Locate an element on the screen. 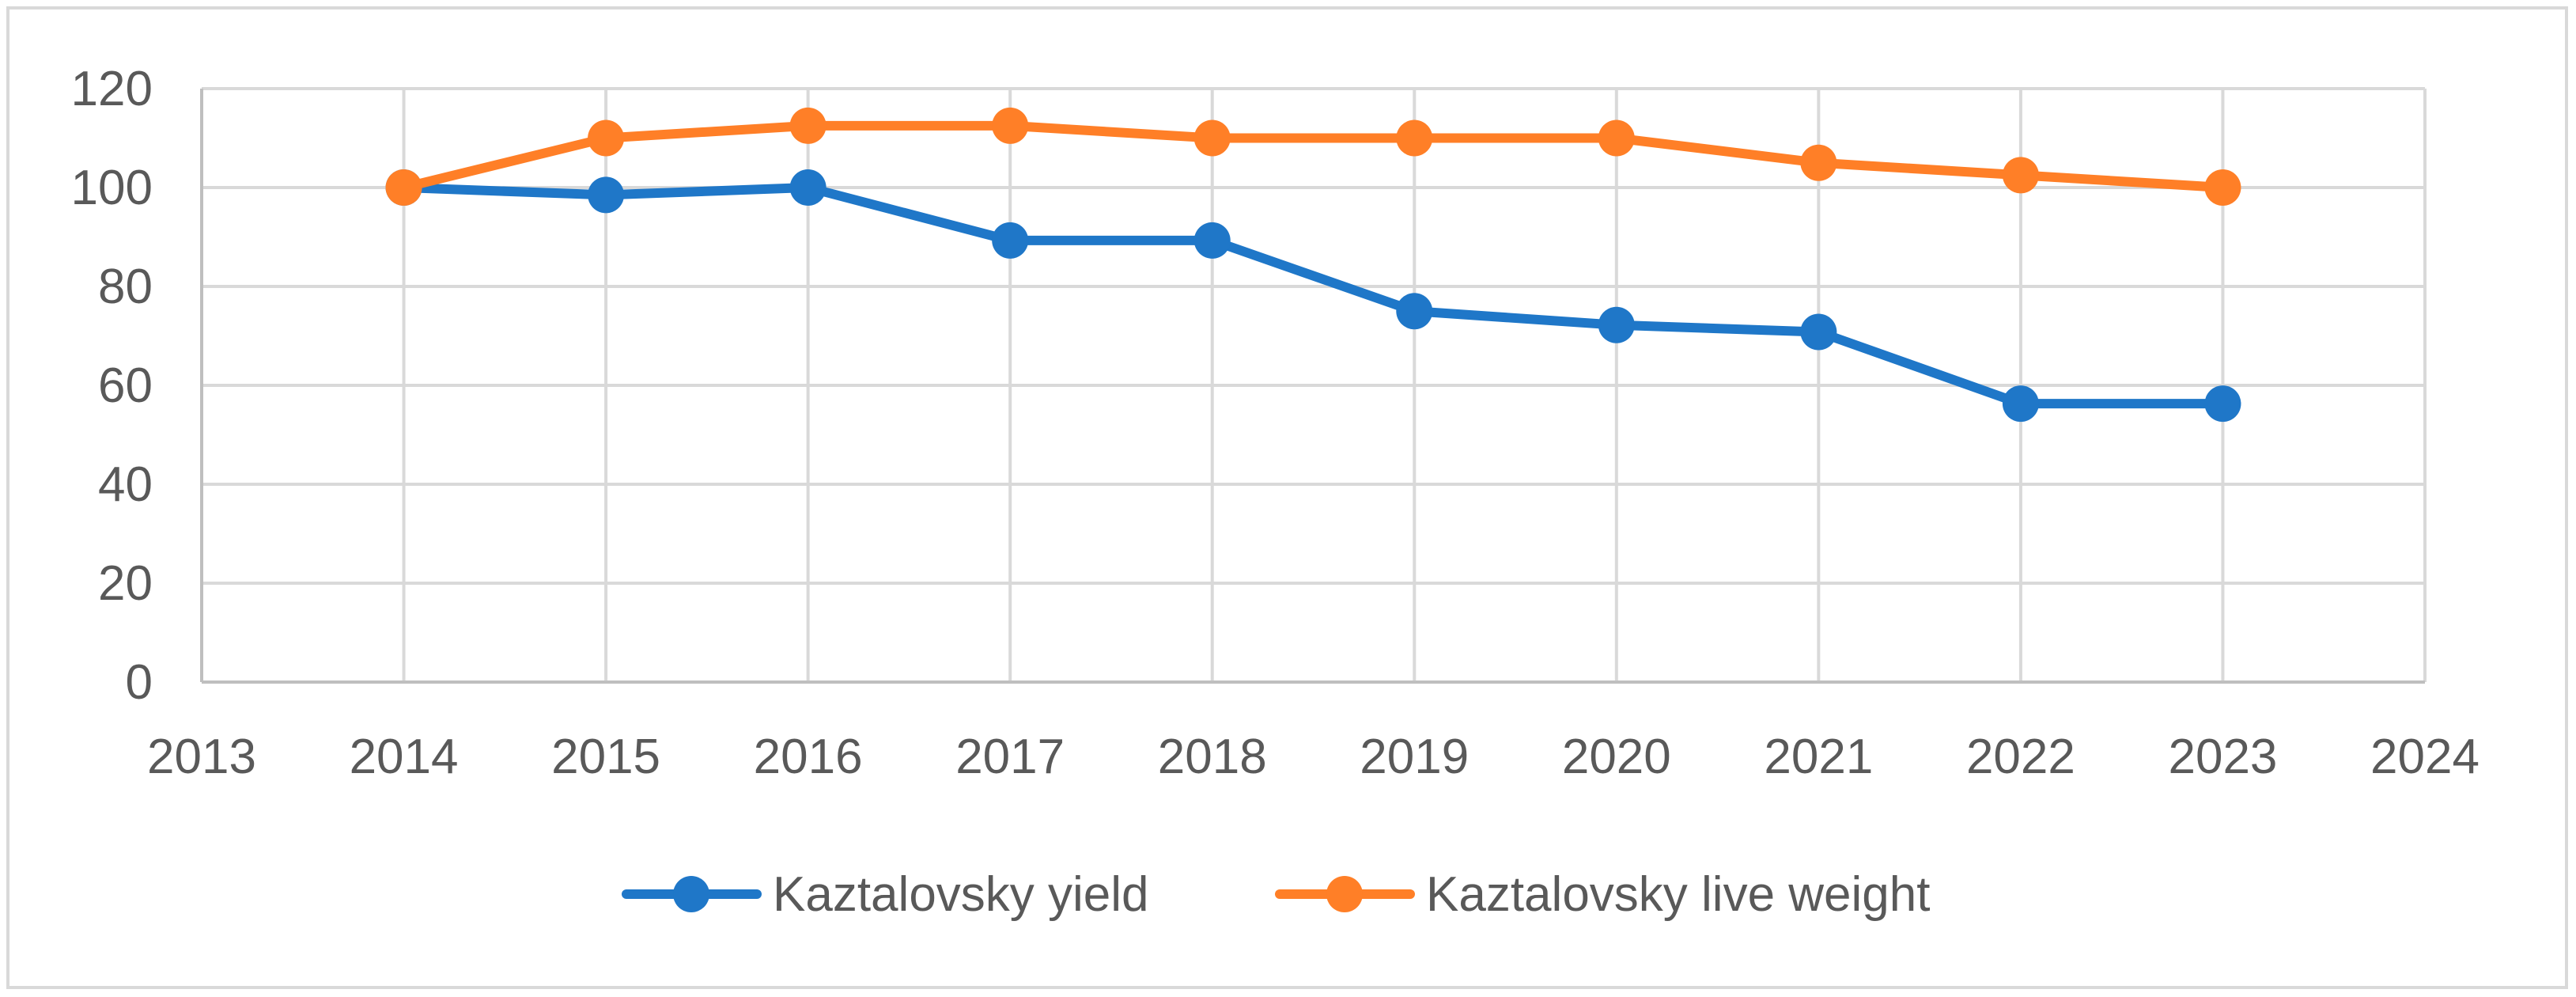  x-tick-label: 2023 is located at coordinates (2223, 757).